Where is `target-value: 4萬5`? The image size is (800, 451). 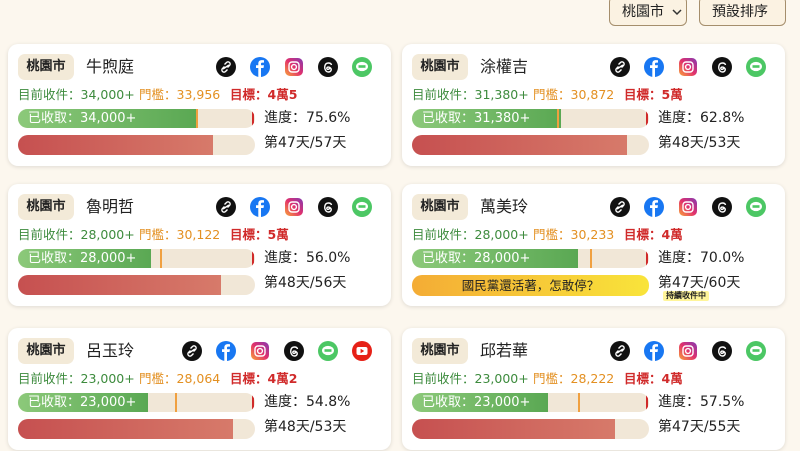 target-value: 4萬5 is located at coordinates (282, 94).